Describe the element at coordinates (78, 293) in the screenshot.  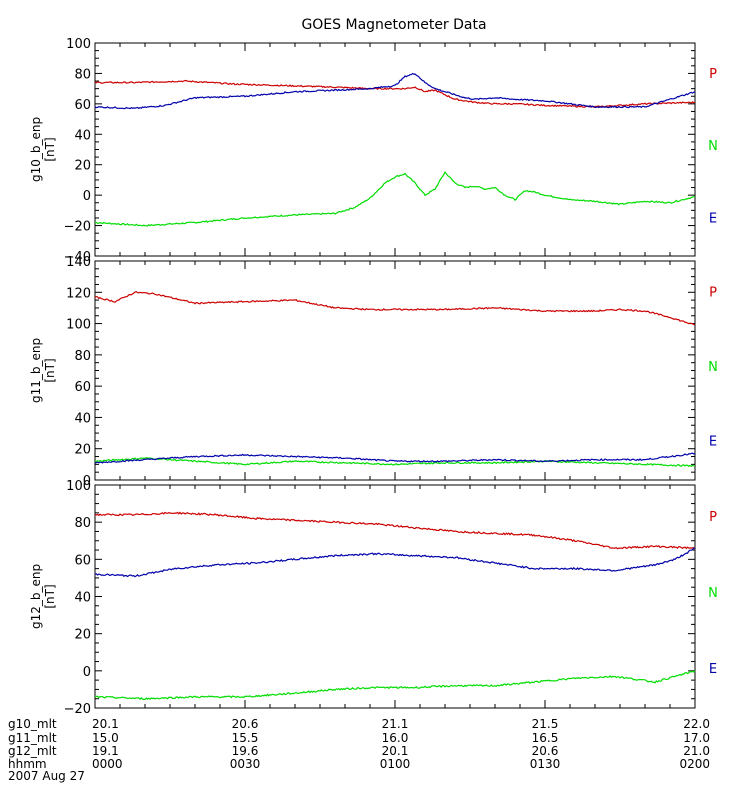
I see `y-tick-label: 120` at that location.